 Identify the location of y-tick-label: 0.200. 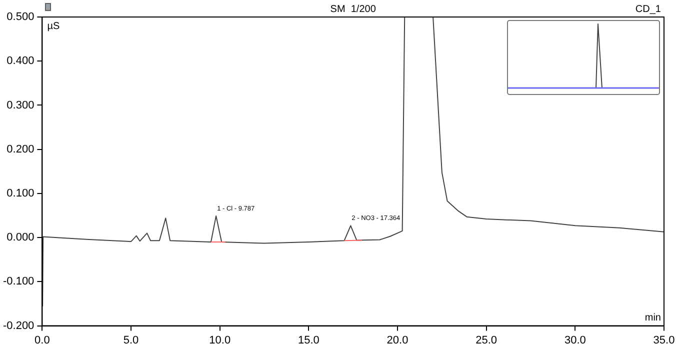
(20, 149).